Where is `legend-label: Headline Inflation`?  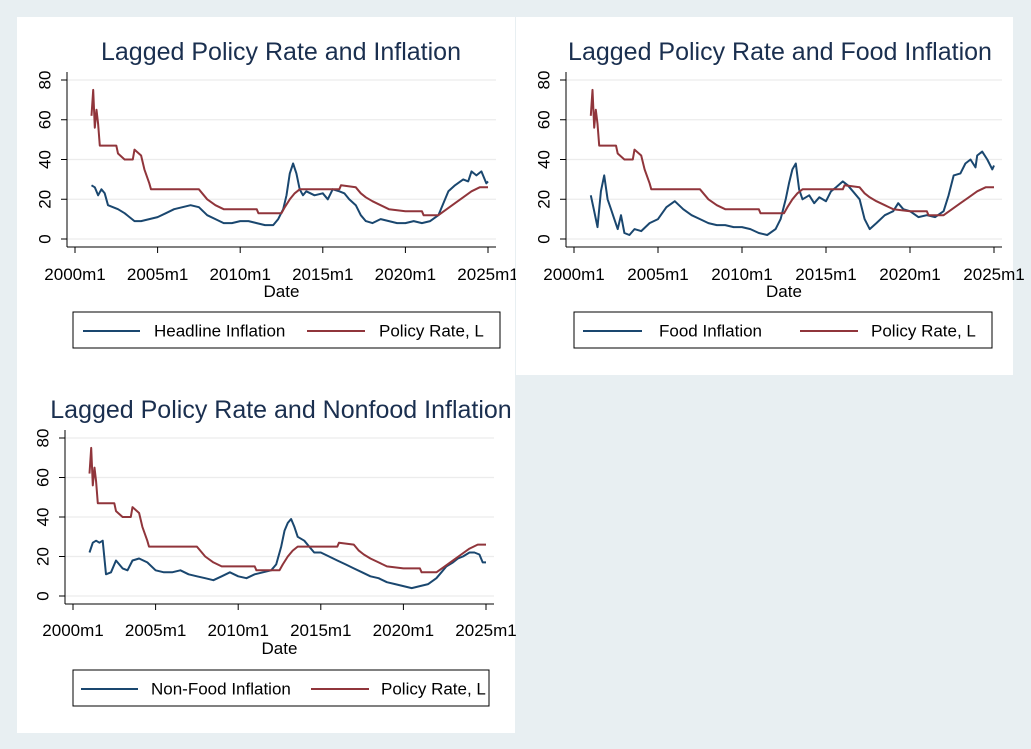 legend-label: Headline Inflation is located at coordinates (219, 331).